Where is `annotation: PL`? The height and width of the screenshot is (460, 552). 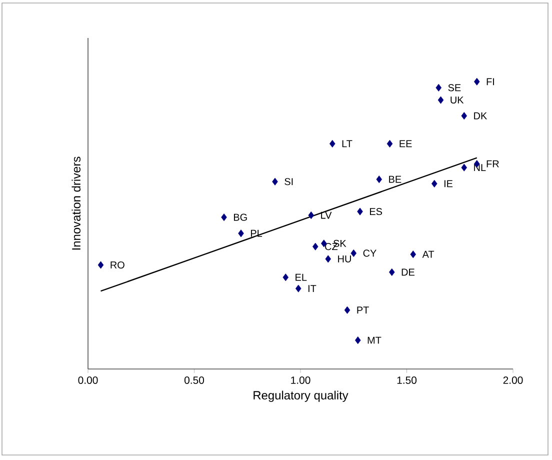
annotation: PL is located at coordinates (256, 233).